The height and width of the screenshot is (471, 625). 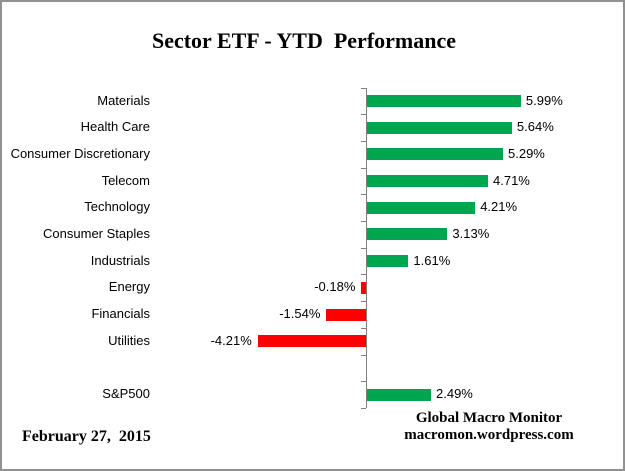 I want to click on y-axis-line, so click(x=366, y=247).